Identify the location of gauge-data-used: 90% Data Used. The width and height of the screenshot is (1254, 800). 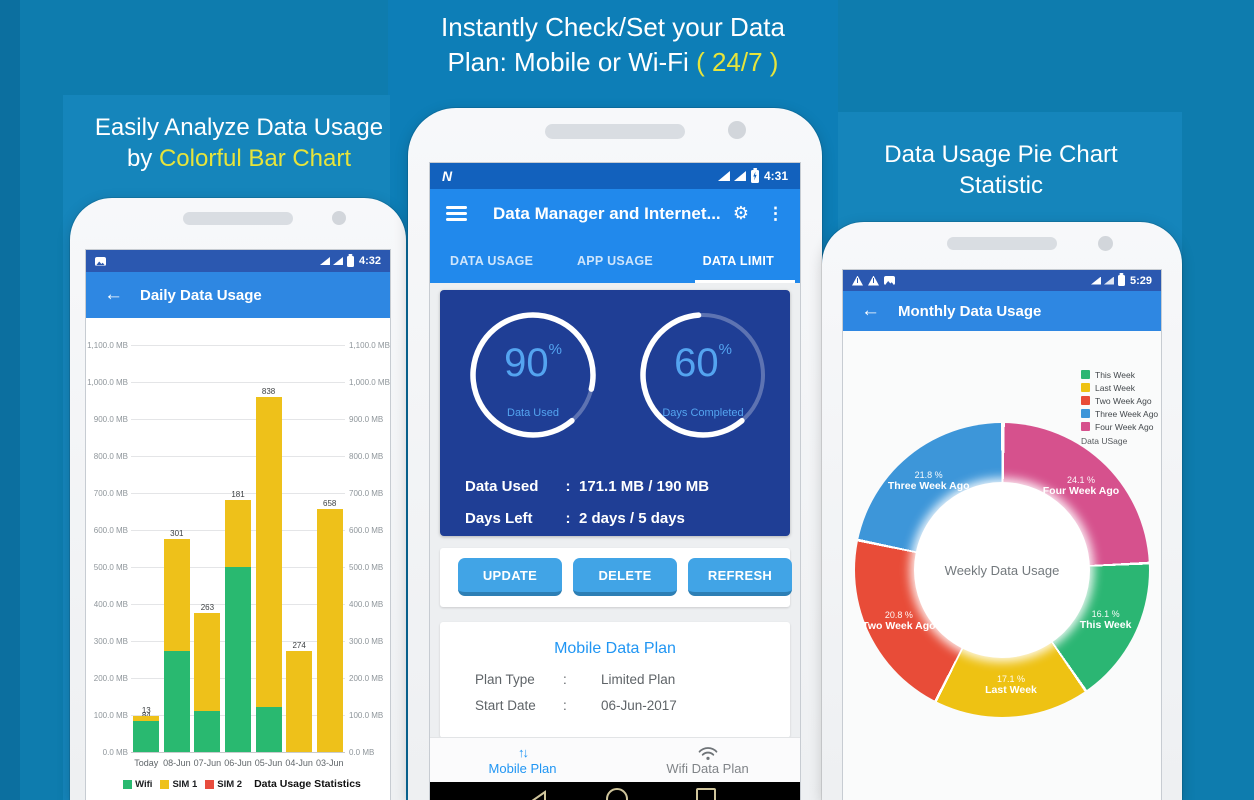
(533, 375).